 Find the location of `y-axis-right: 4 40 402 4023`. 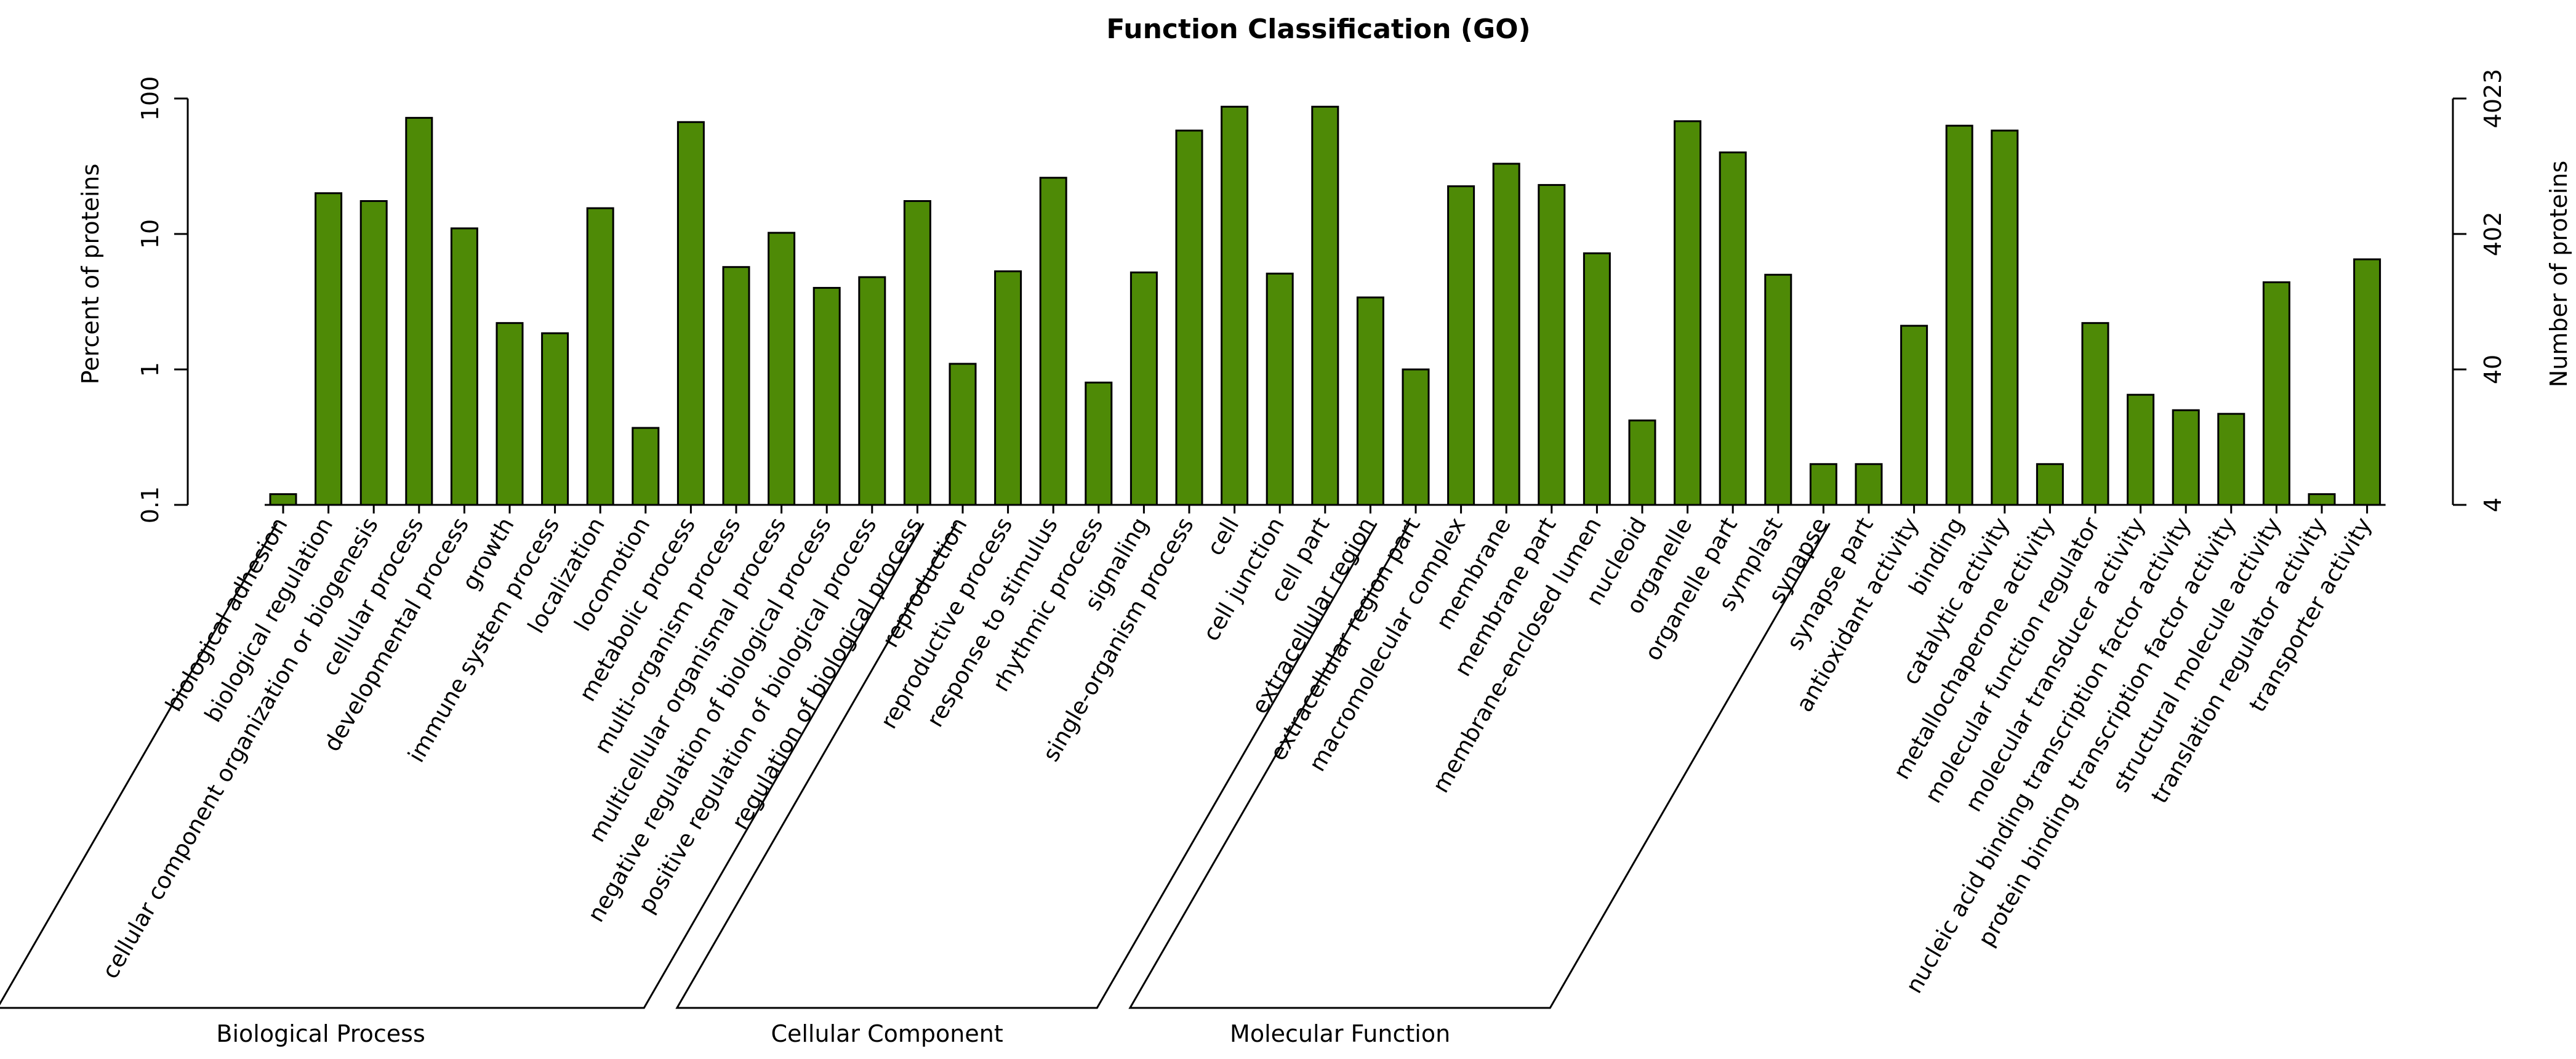

y-axis-right: 4 40 402 4023 is located at coordinates (2479, 291).